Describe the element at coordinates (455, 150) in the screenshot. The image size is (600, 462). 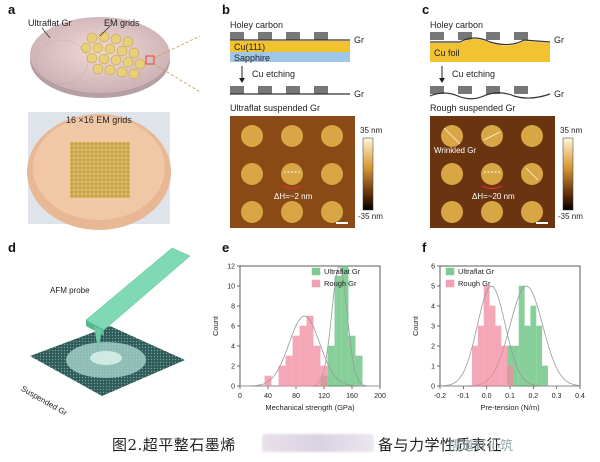
I see `wrinkled-gr-label: Wrinkled Gr` at that location.